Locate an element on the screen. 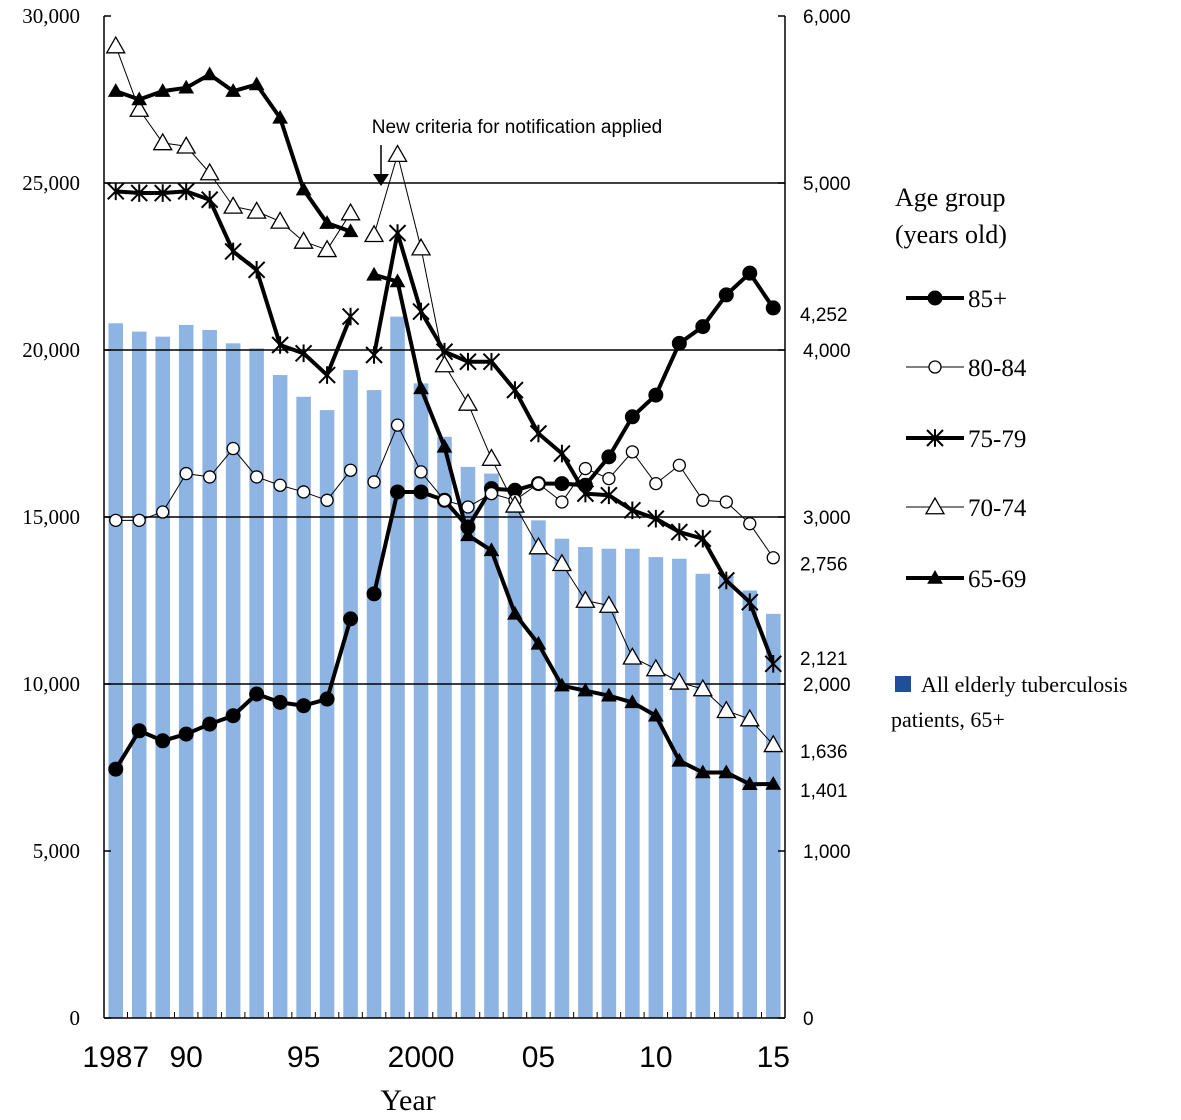 This screenshot has width=1181, height=1120. x-tick-label-2010: 10 is located at coordinates (655, 1057).